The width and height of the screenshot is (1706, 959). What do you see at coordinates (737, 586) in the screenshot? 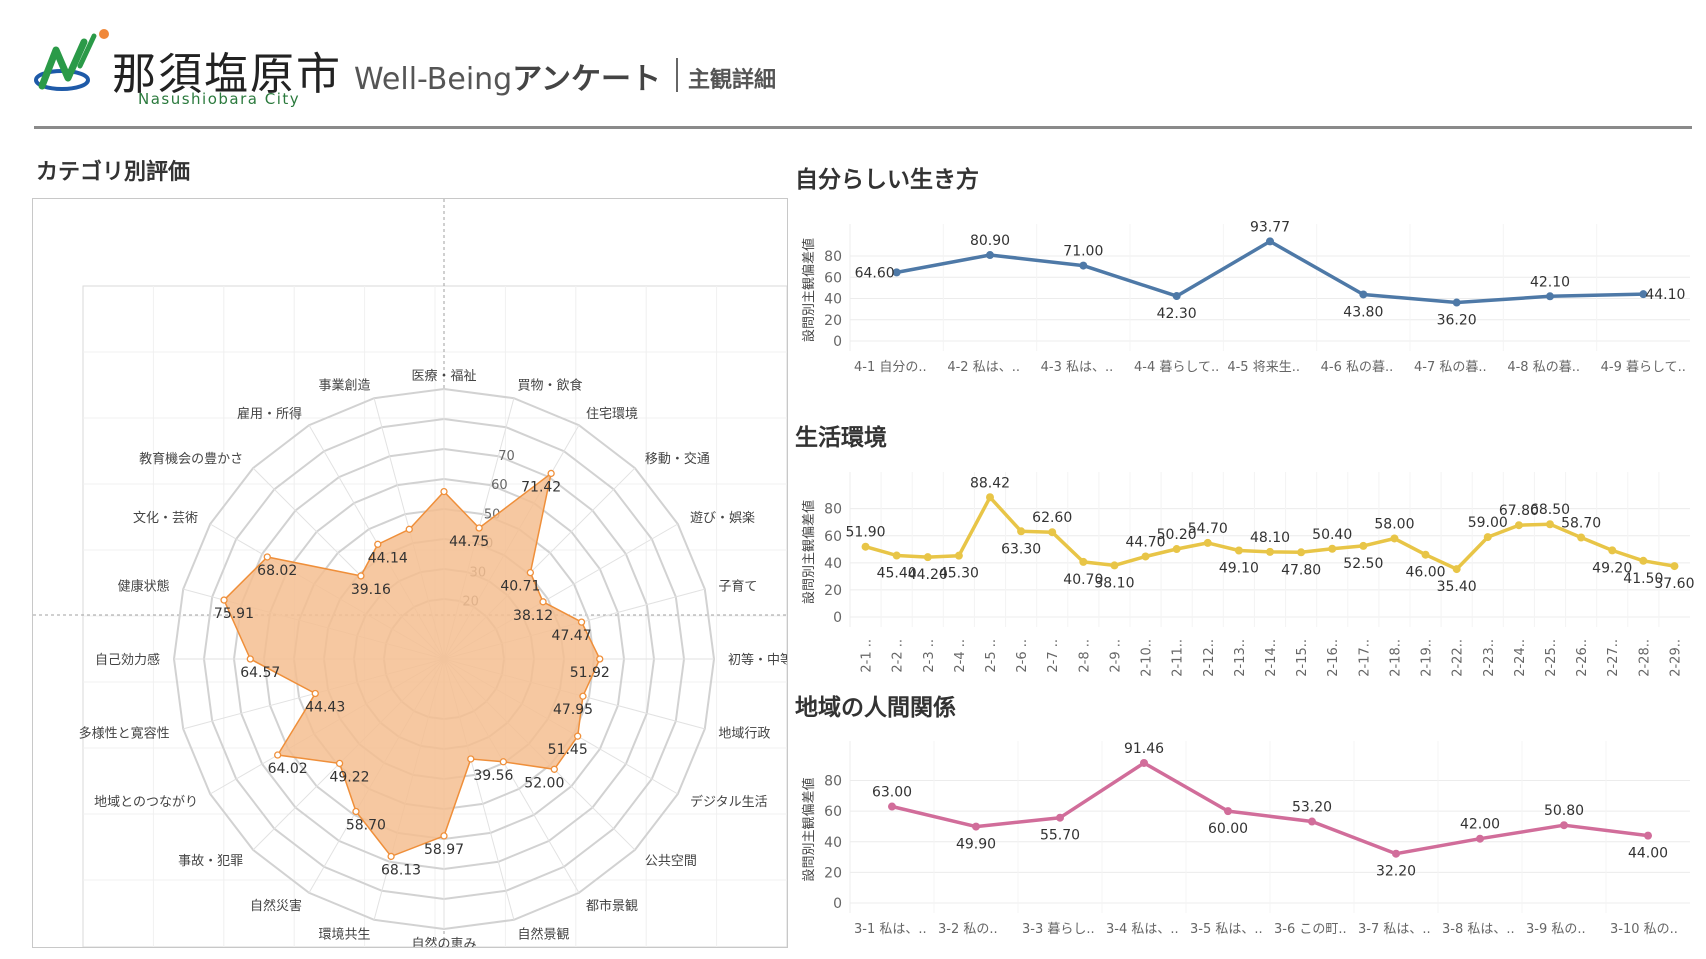
I see `radar-category-label: 子育て` at bounding box center [737, 586].